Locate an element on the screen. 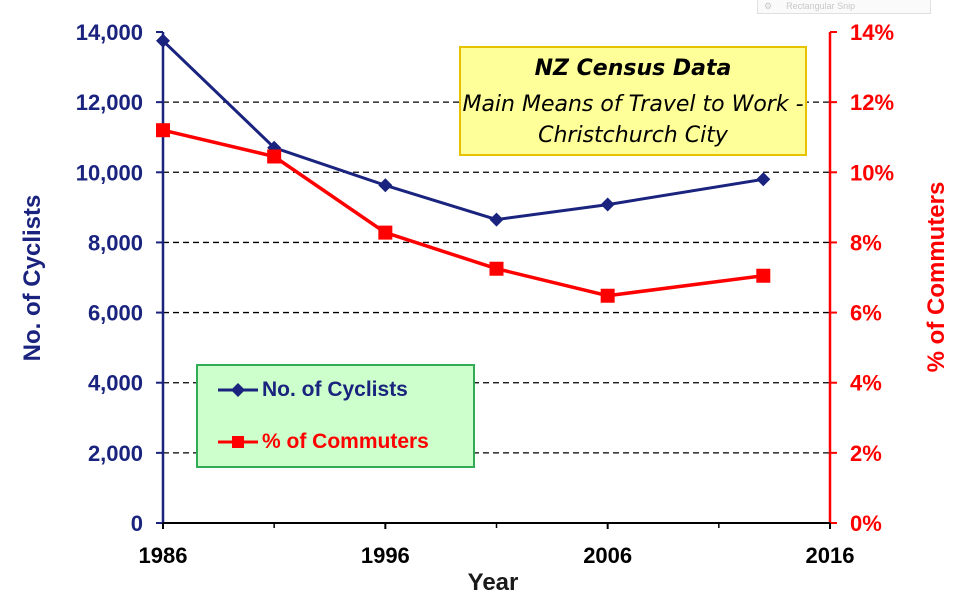 Image resolution: width=967 pixels, height=602 pixels. legend-item-cyclists: No. of Cyclists is located at coordinates (313, 390).